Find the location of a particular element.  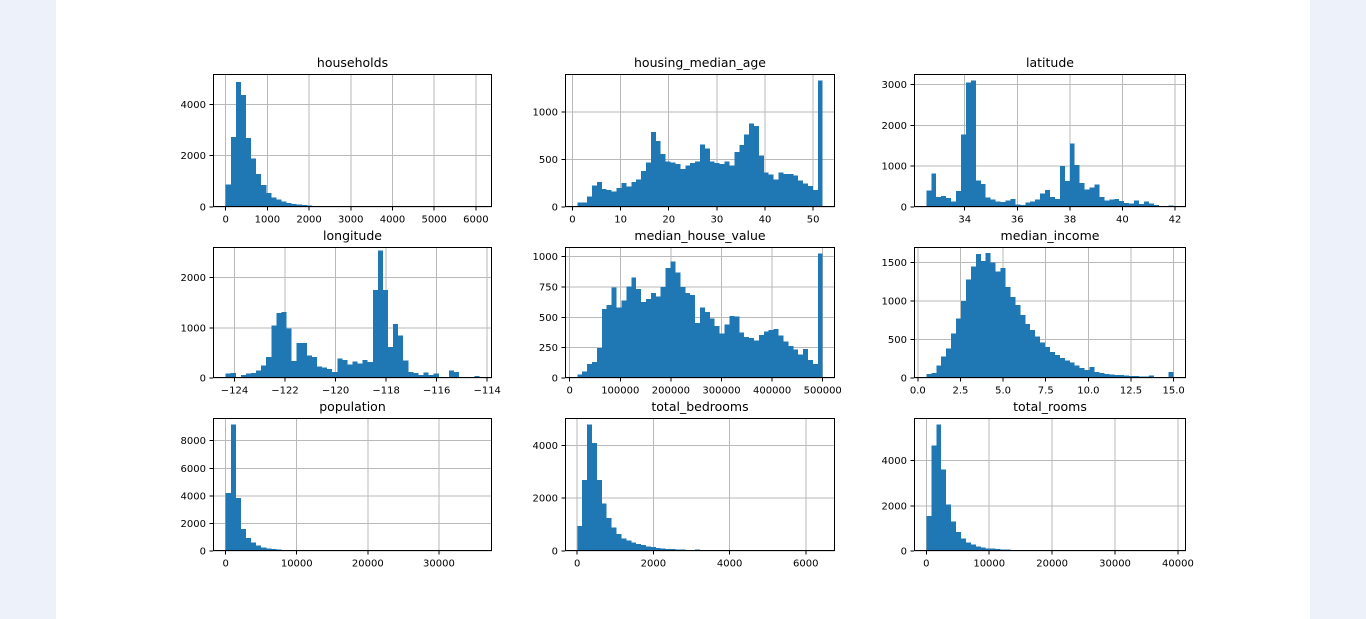

plot-area-median-income: 0.0 2.5 5.0 7.5 10.0 12.5 15.0 0 500 1000 1500 is located at coordinates (1034, 322).